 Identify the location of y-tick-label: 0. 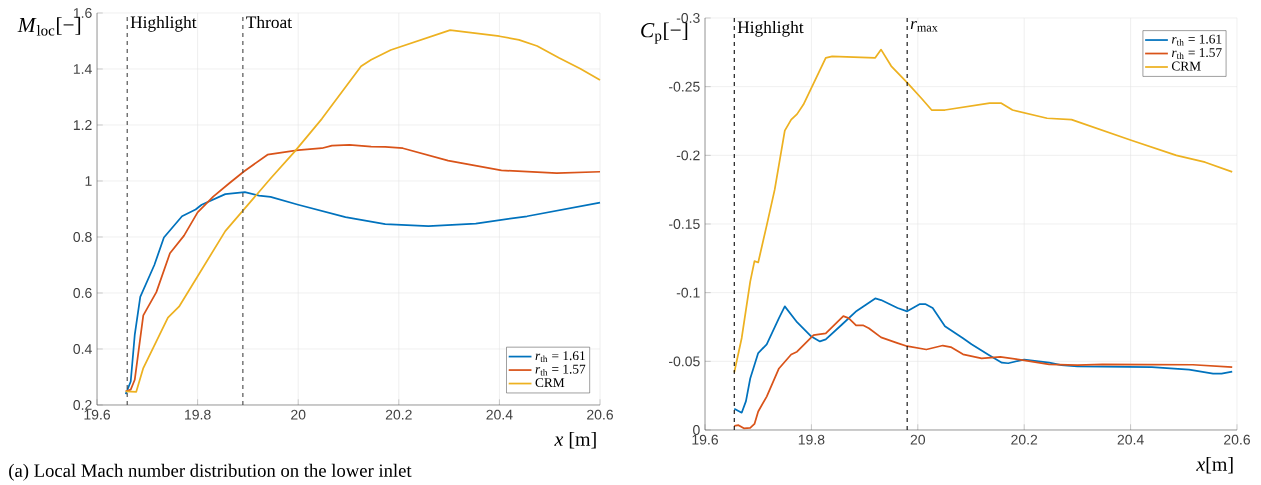
(696, 430).